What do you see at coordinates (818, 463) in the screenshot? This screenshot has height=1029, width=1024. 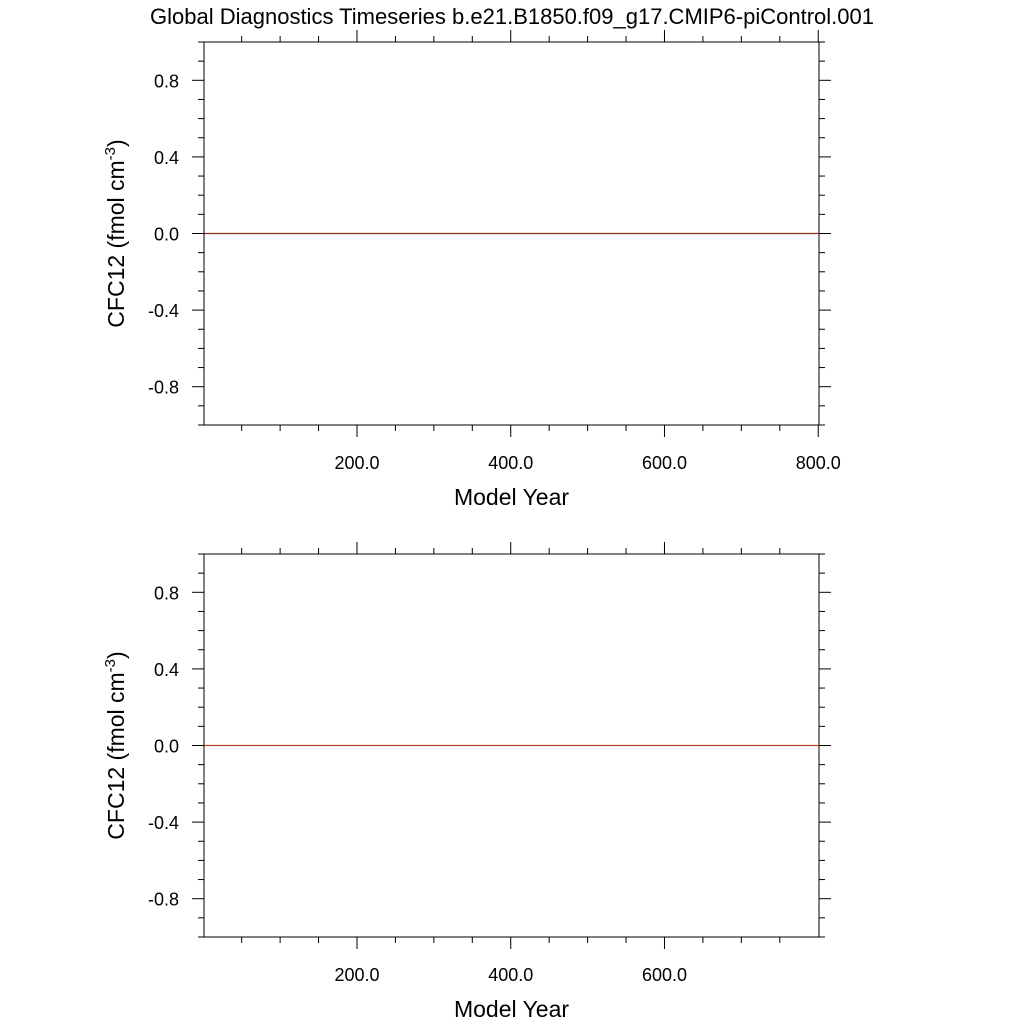 I see `x-tick-label: 800.0` at bounding box center [818, 463].